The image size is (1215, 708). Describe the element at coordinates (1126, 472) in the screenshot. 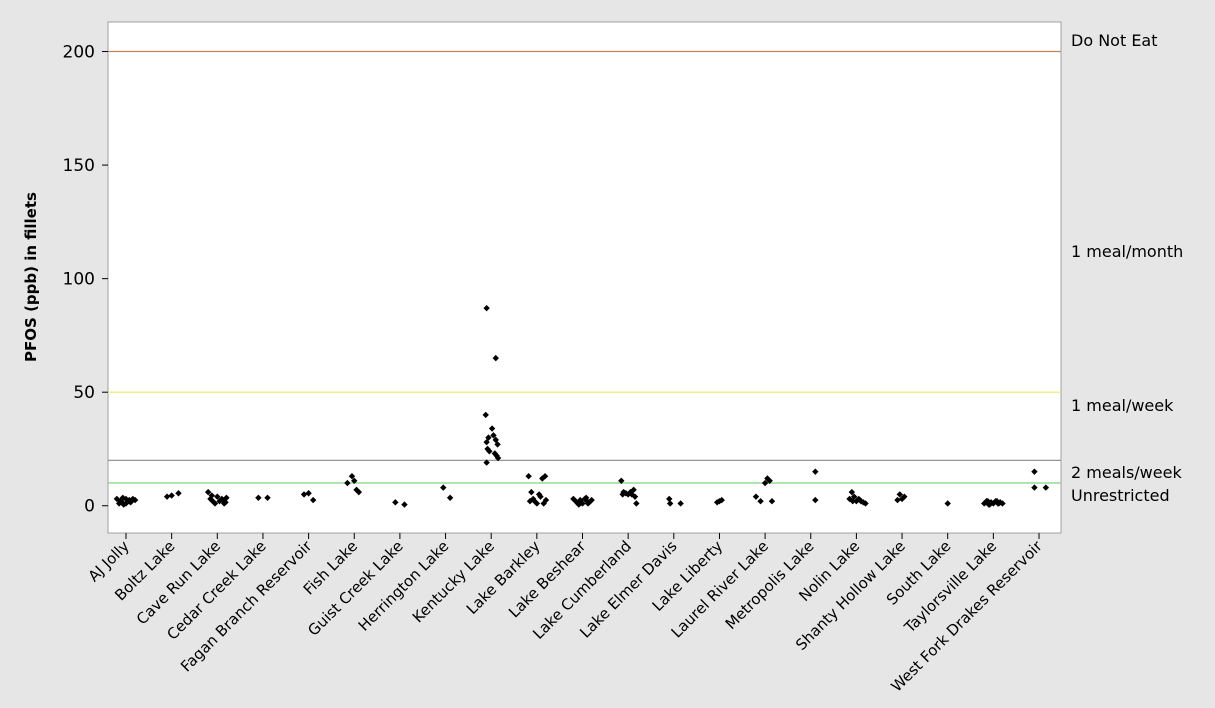

I see `reference-label-3: 2 meals/week` at that location.